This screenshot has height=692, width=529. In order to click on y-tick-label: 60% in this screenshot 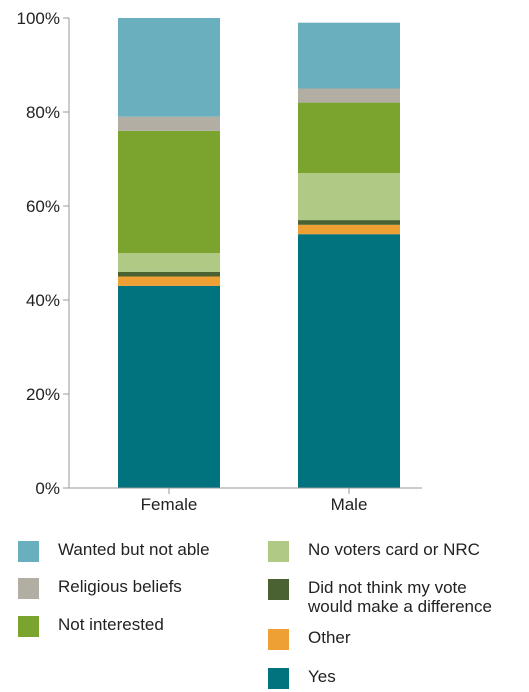, I will do `click(43, 206)`.